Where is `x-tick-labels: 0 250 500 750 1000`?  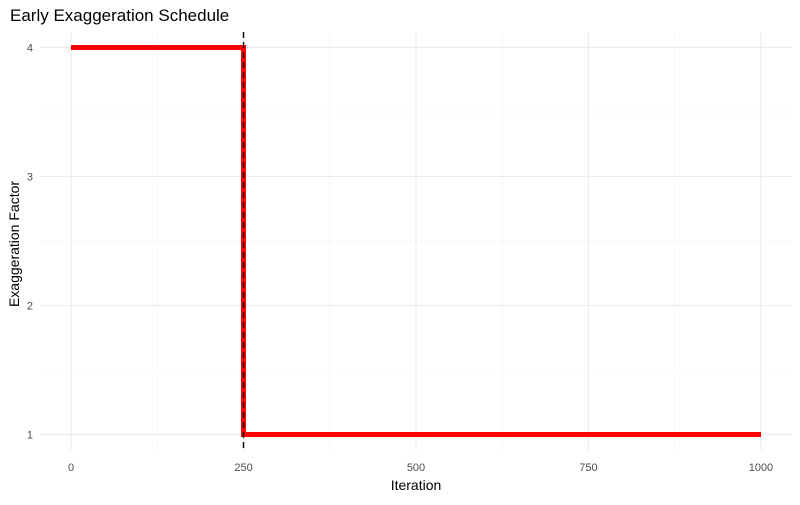
x-tick-labels: 0 250 500 750 1000 is located at coordinates (420, 468).